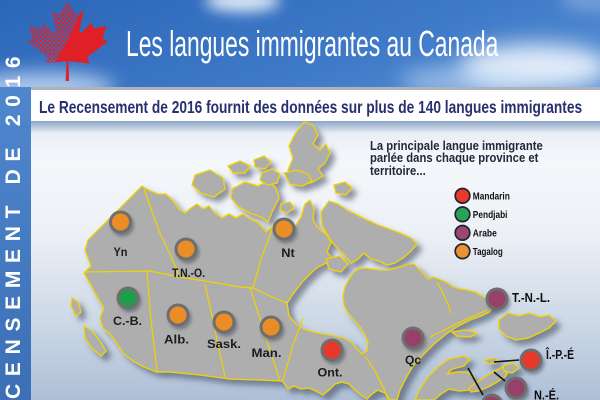  I want to click on svg-text: Qc, so click(413, 360).